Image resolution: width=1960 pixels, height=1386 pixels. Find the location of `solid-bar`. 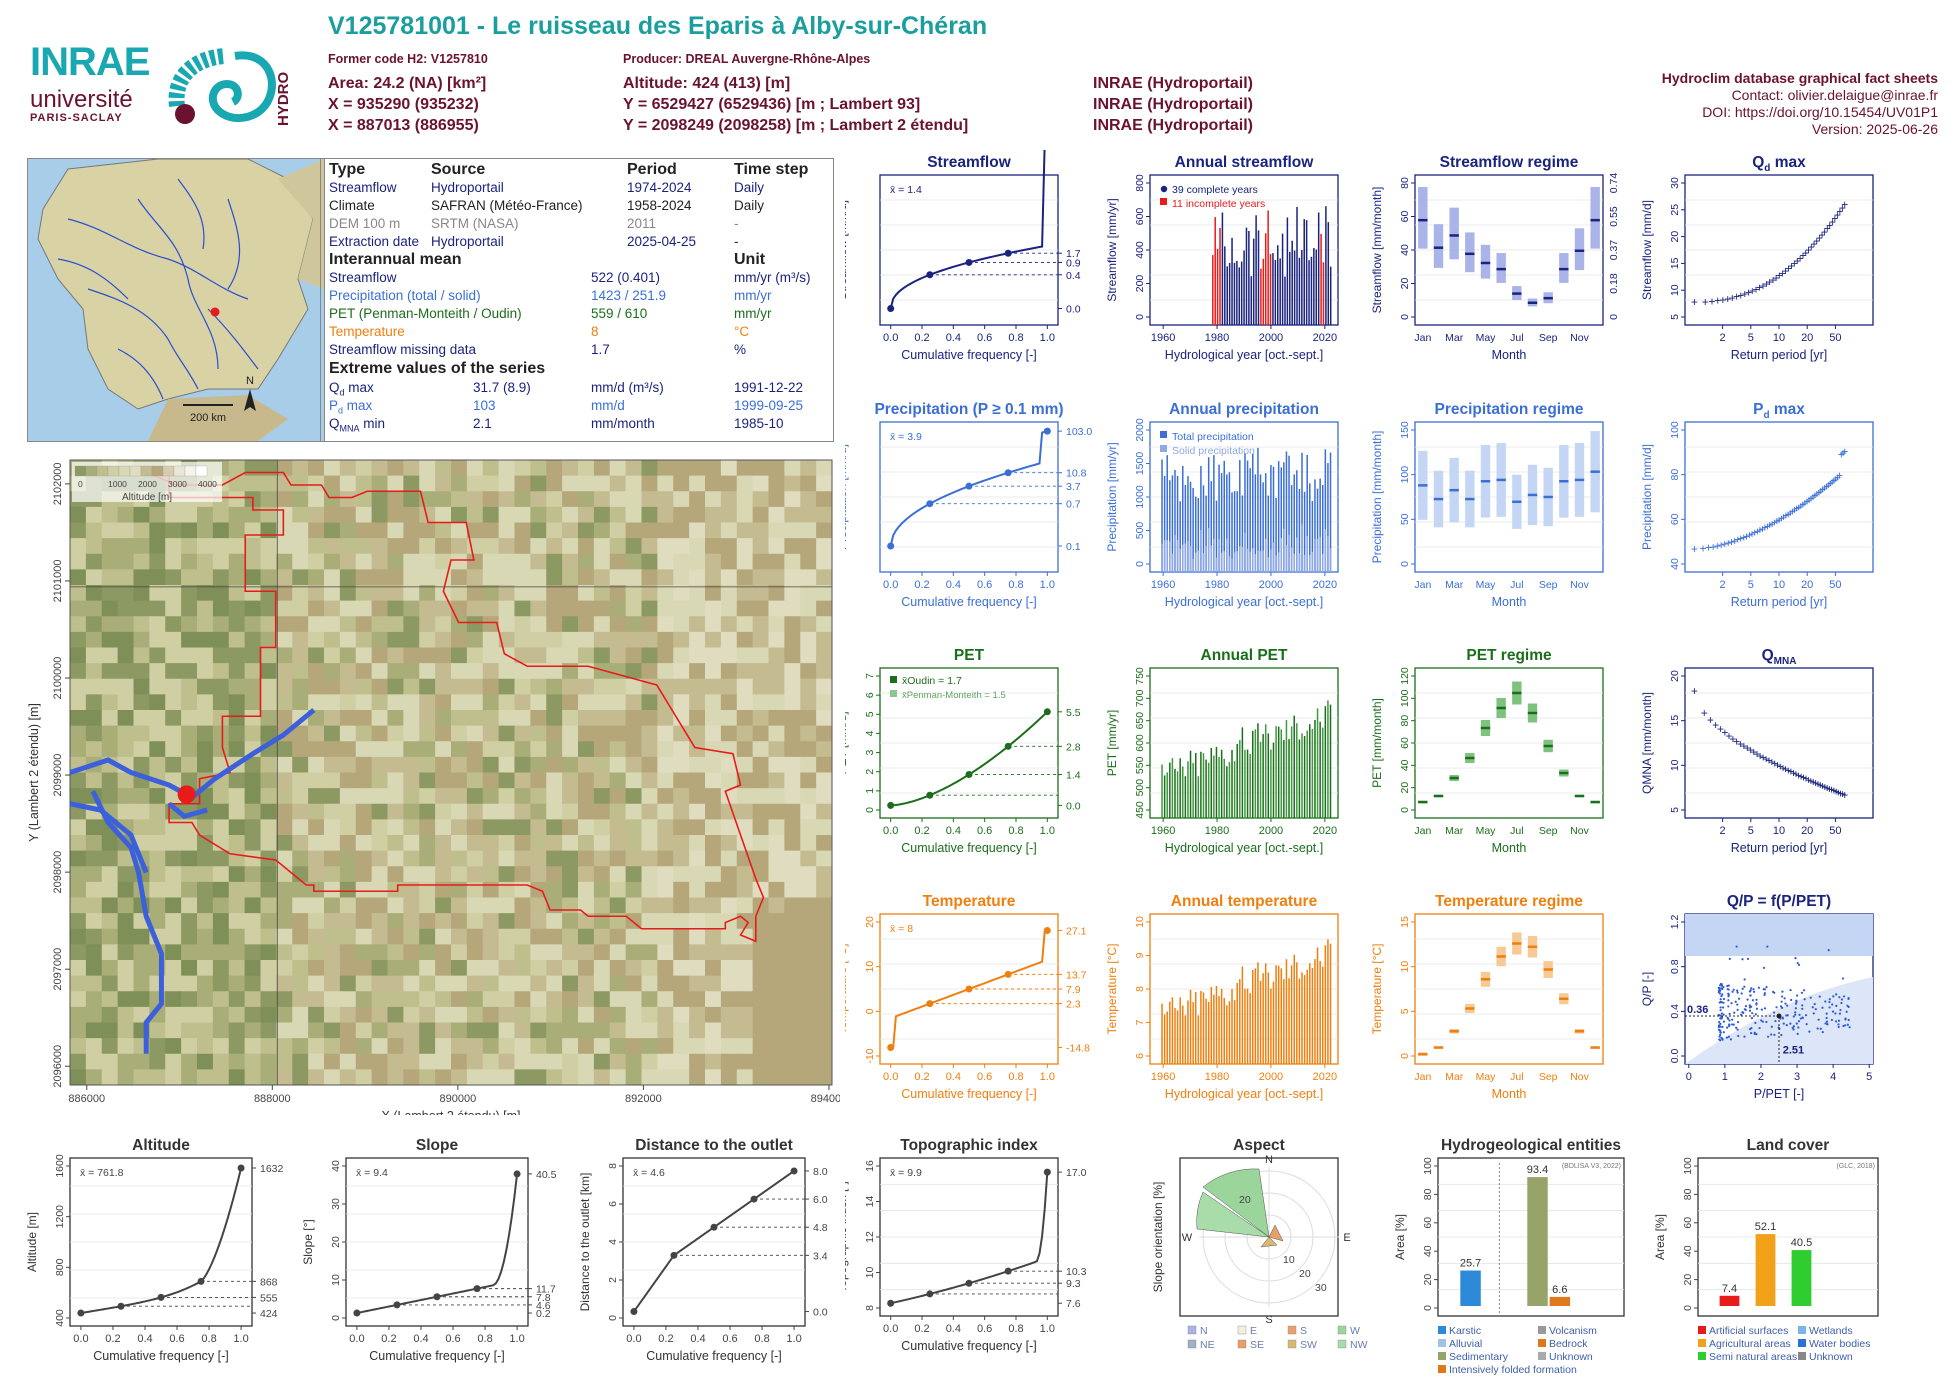

solid-bar is located at coordinates (1258, 561).